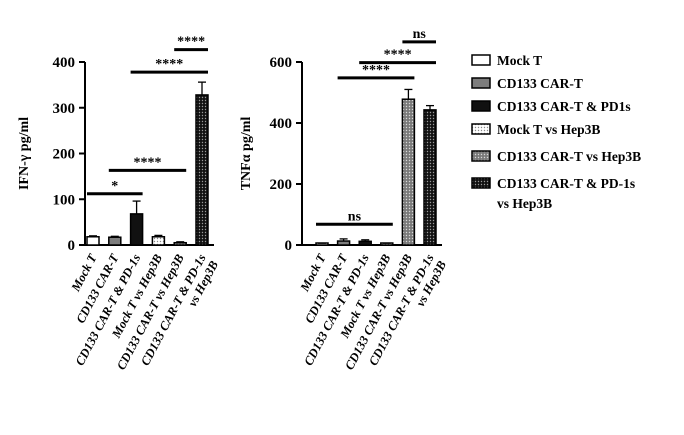  What do you see at coordinates (246, 154) in the screenshot?
I see `y-axis-title: TNFα pg/ml` at bounding box center [246, 154].